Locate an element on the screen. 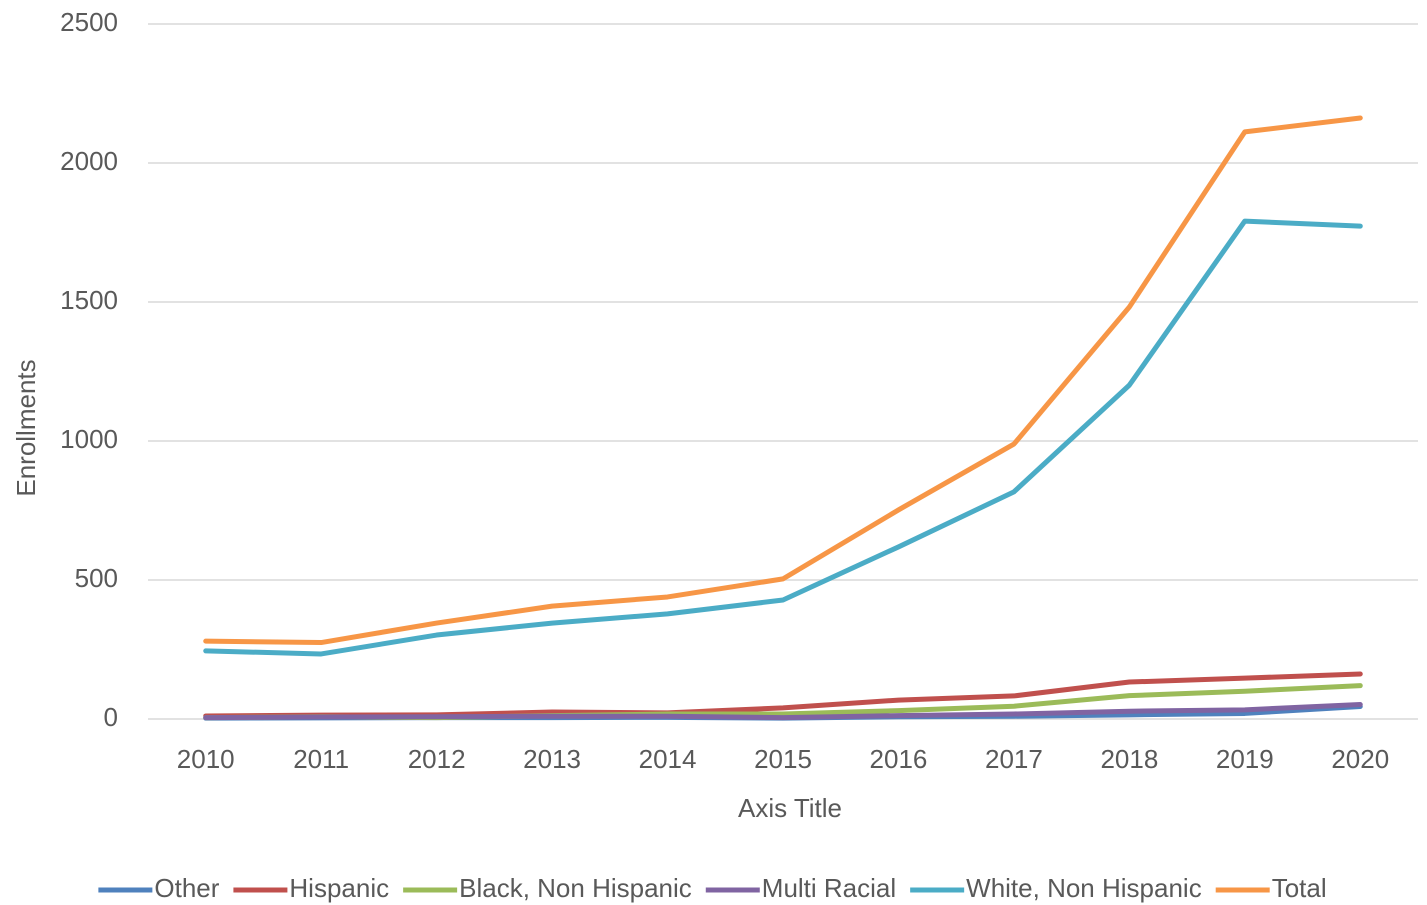 This screenshot has height=905, width=1427. x-tick-label: 2017 is located at coordinates (1014, 759).